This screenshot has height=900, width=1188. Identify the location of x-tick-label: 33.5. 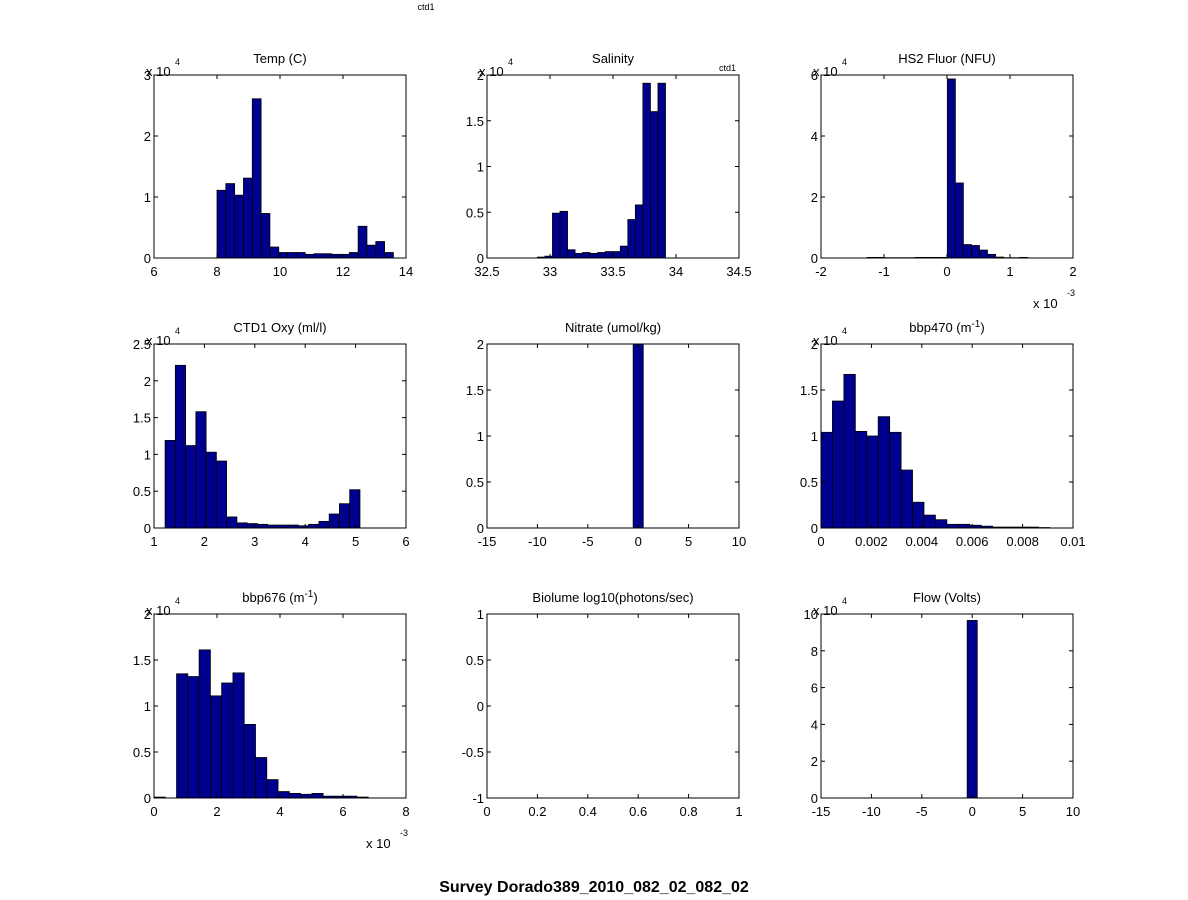
(612, 271).